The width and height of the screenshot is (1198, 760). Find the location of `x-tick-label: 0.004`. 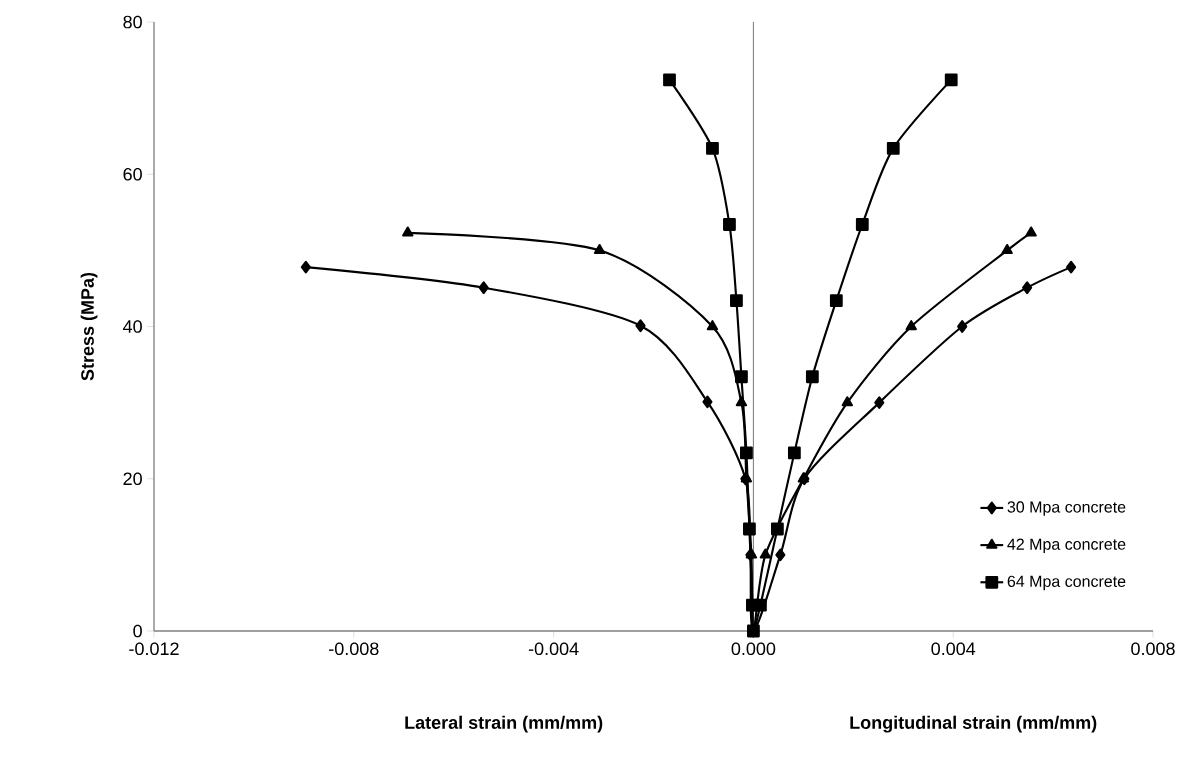

x-tick-label: 0.004 is located at coordinates (953, 649).